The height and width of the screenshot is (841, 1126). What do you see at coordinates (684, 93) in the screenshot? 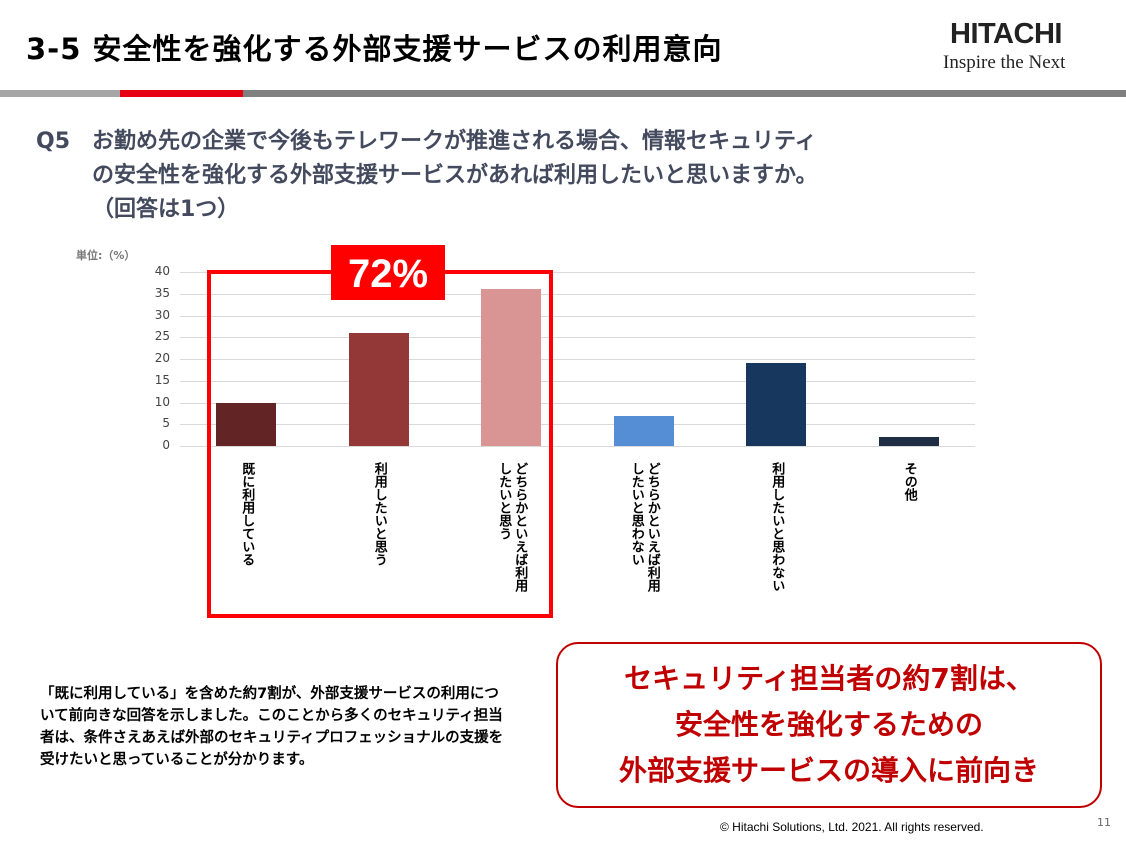
I see `header-divider-dark` at bounding box center [684, 93].